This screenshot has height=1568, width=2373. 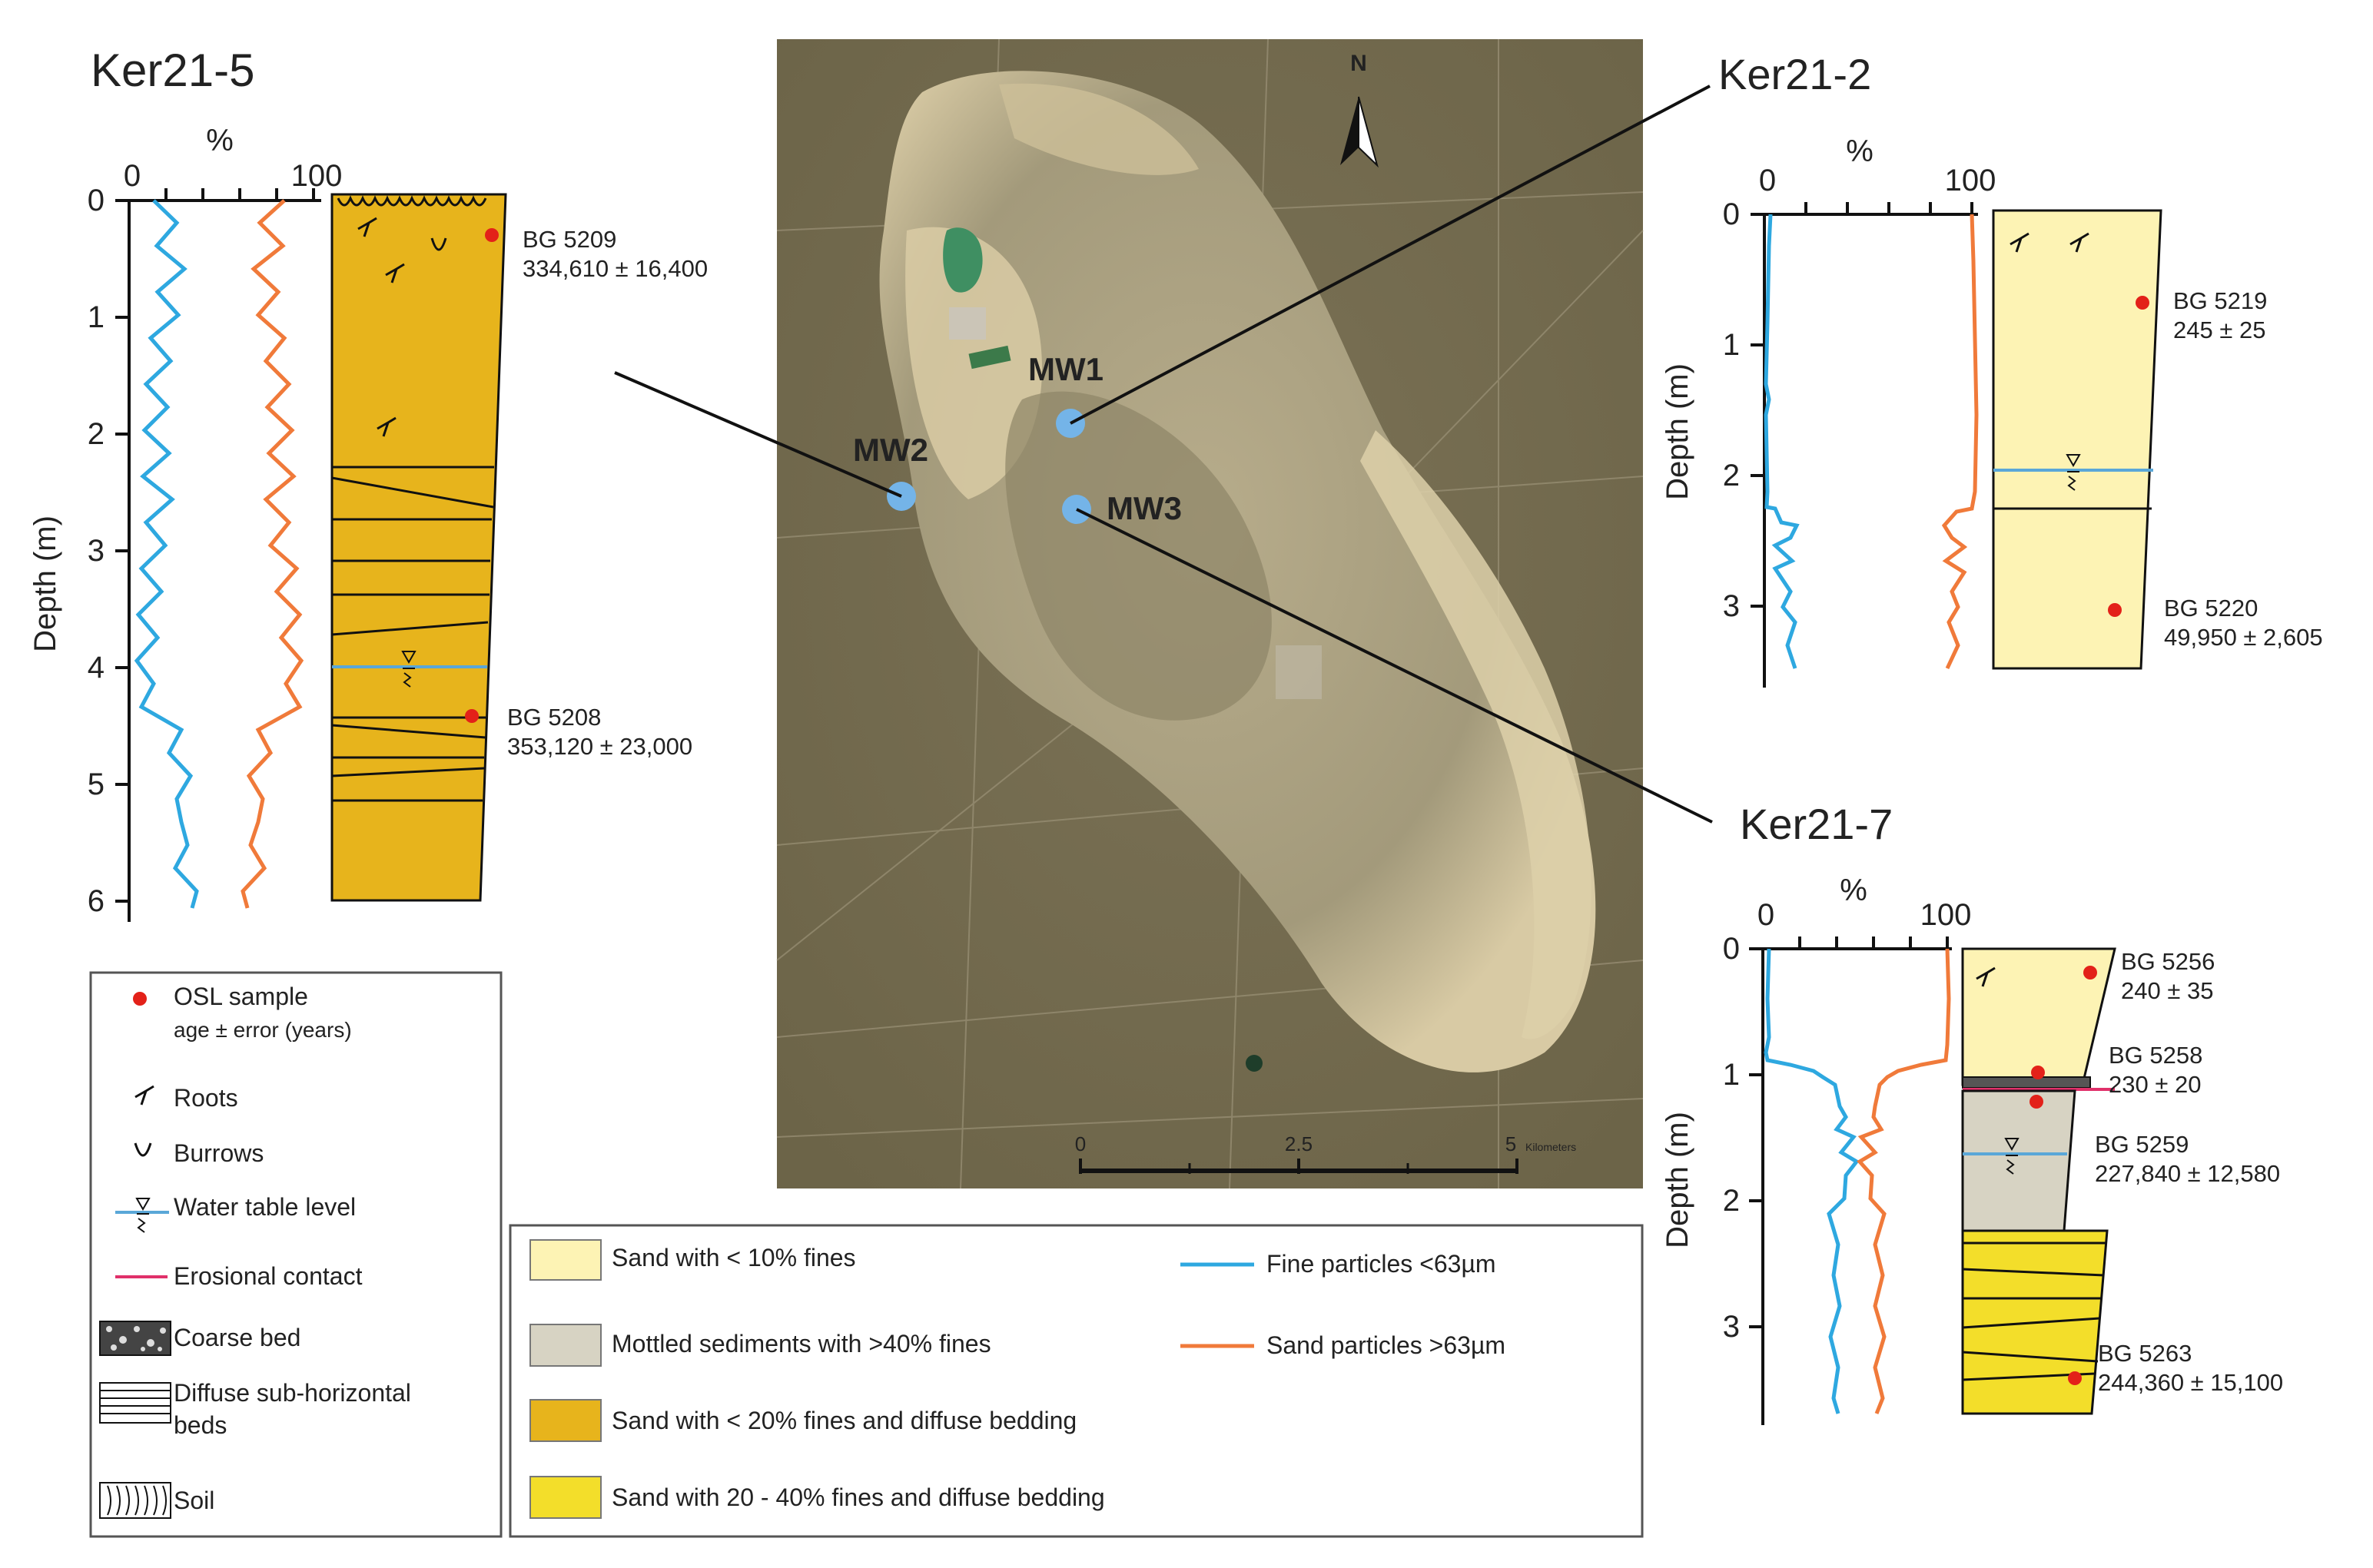 I want to click on log-ker21-7: Ker21-7 % 0 100 Depth (m) 0 1 2 3, so click(x=1972, y=1112).